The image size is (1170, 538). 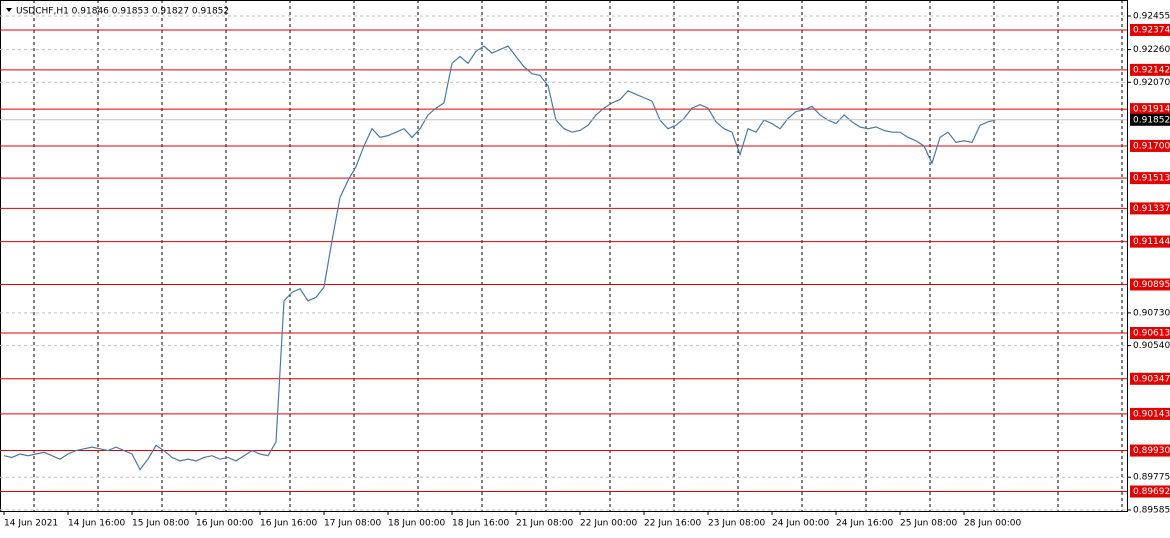 I want to click on level-label: 0.89692, so click(x=1151, y=492).